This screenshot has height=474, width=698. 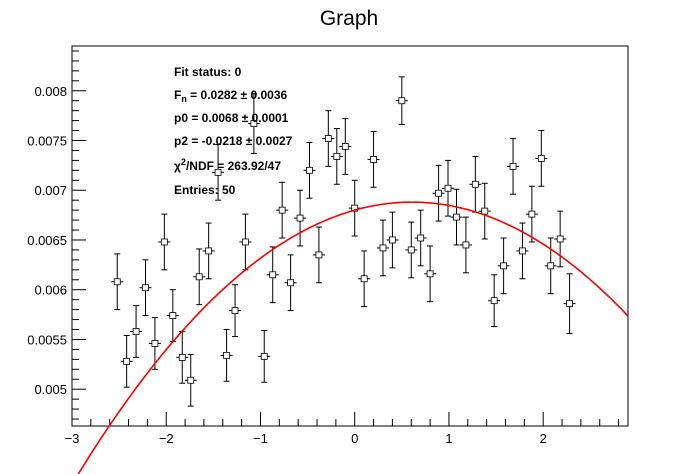 What do you see at coordinates (47, 240) in the screenshot?
I see `y-tick-label: 0.0065` at bounding box center [47, 240].